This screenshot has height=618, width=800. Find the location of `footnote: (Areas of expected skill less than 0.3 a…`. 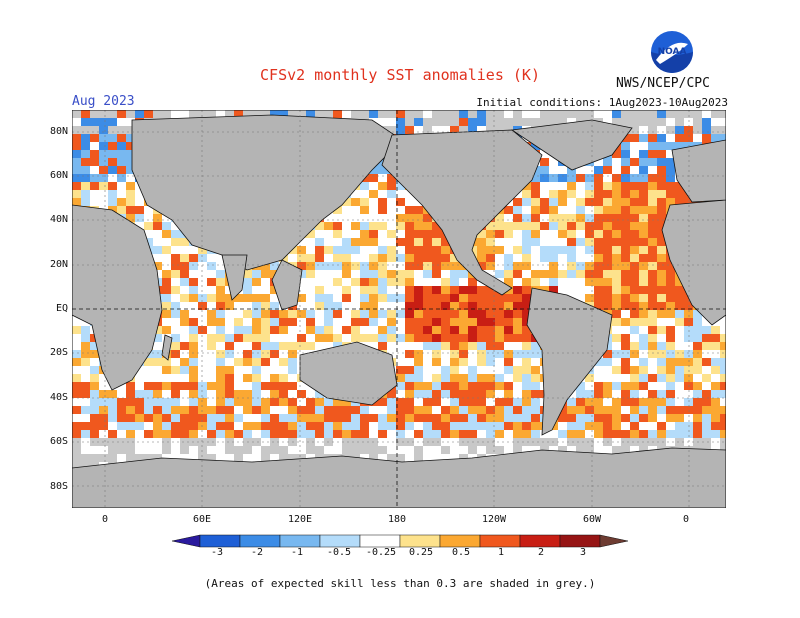

footnote: (Areas of expected skill less than 0.3 a… is located at coordinates (400, 583).